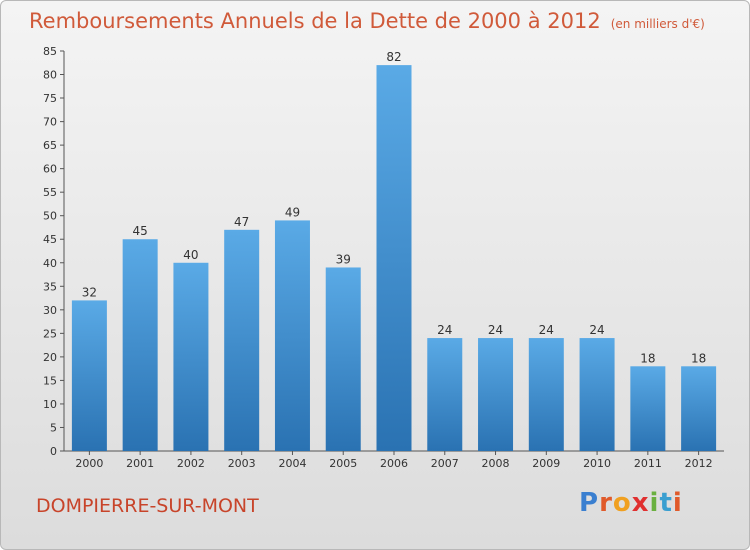 This screenshot has width=750, height=550. I want to click on bar-2009, so click(546, 394).